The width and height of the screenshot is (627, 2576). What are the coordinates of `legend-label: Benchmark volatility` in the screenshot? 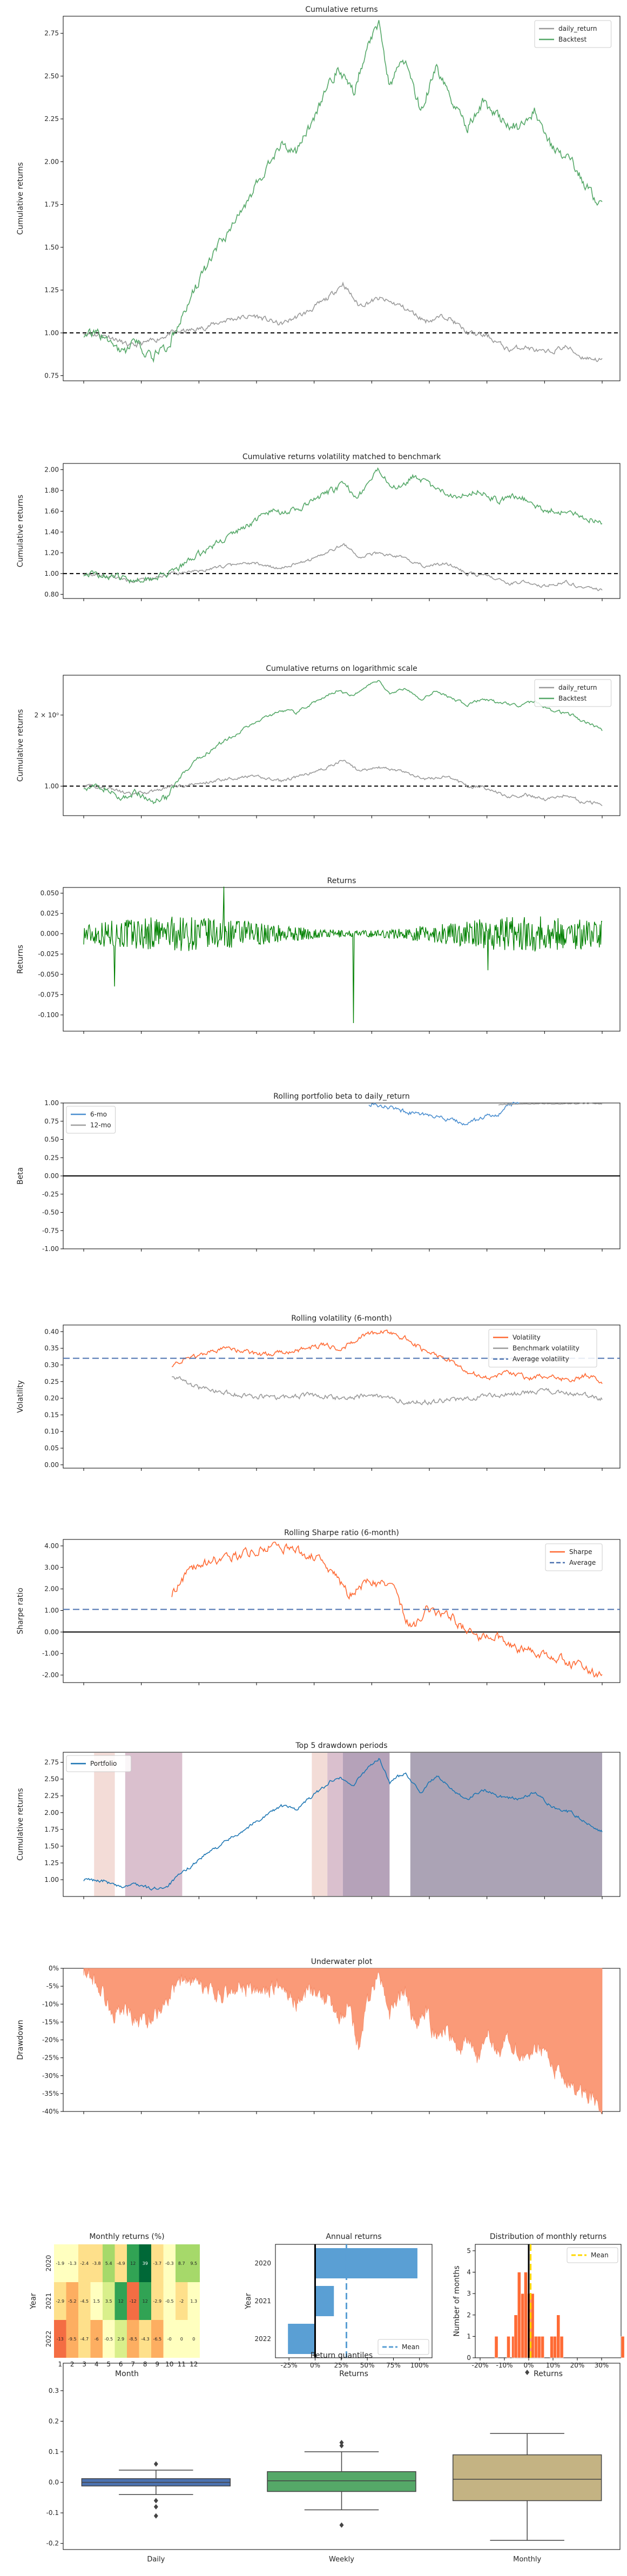 It's located at (546, 1348).